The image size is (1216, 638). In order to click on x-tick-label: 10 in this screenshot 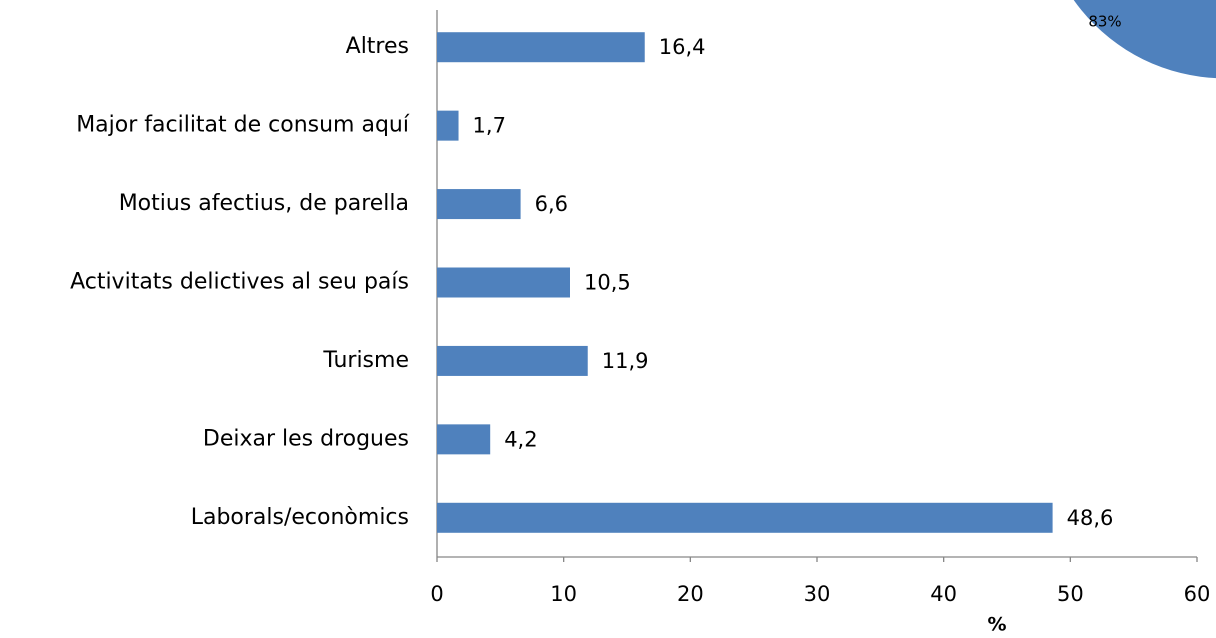, I will do `click(563, 594)`.